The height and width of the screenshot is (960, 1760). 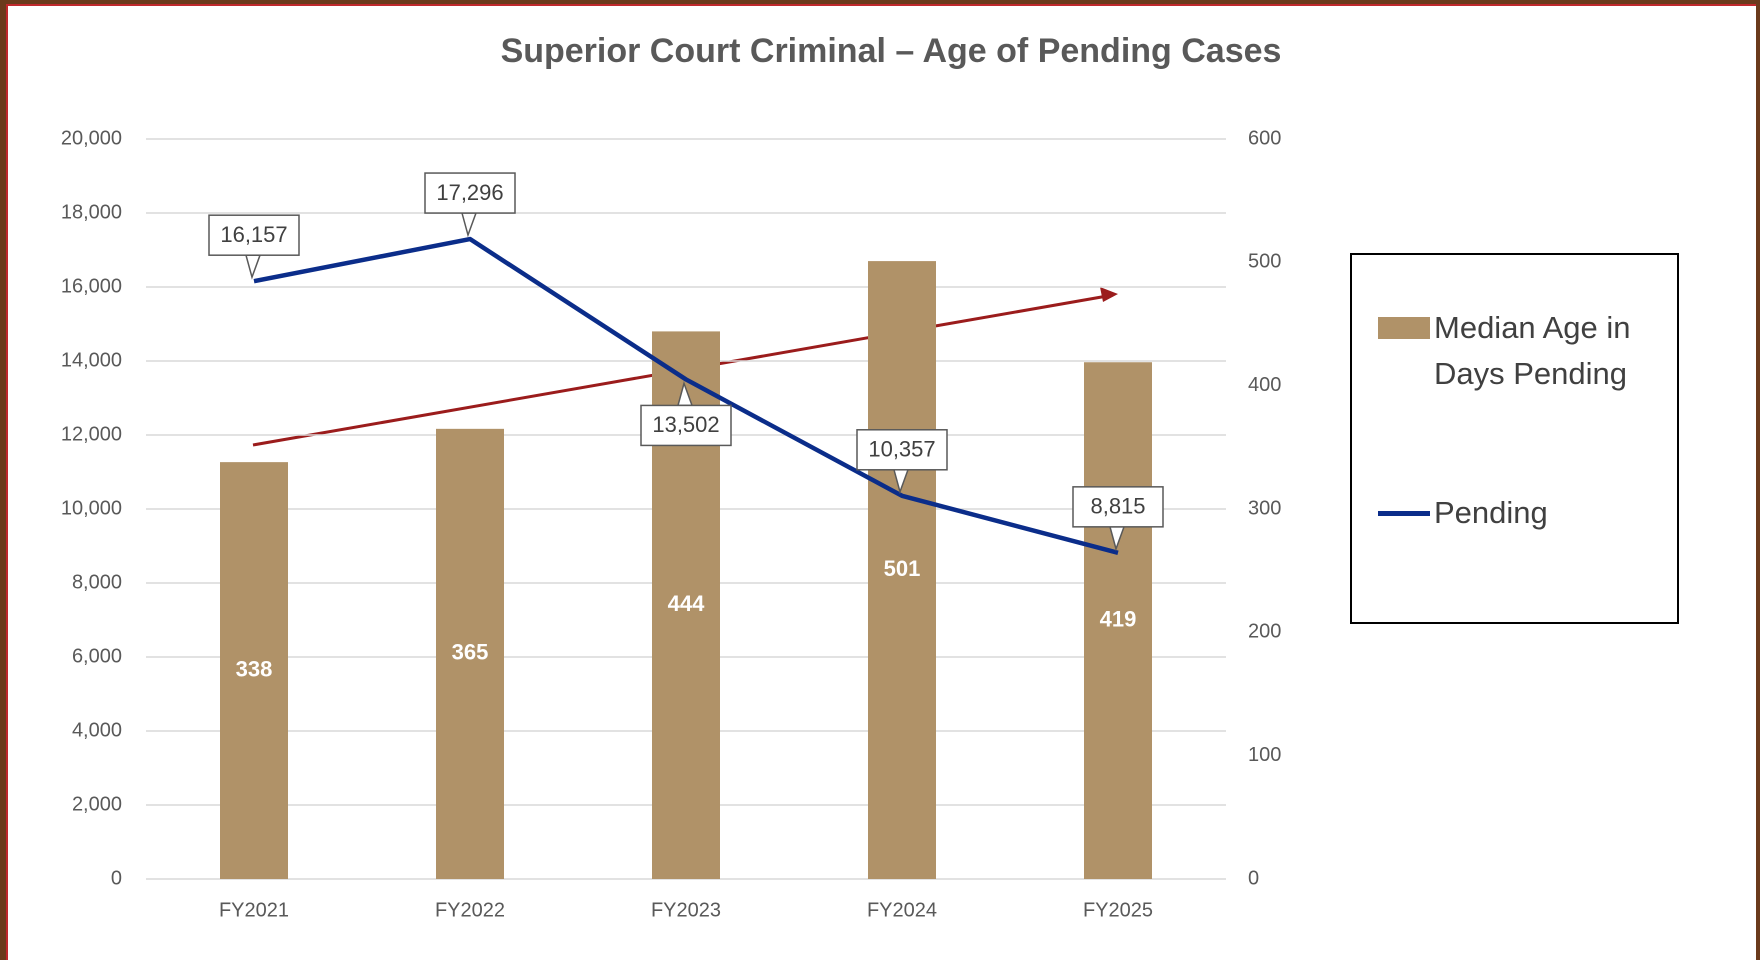 I want to click on legend-swatch, so click(x=1404, y=328).